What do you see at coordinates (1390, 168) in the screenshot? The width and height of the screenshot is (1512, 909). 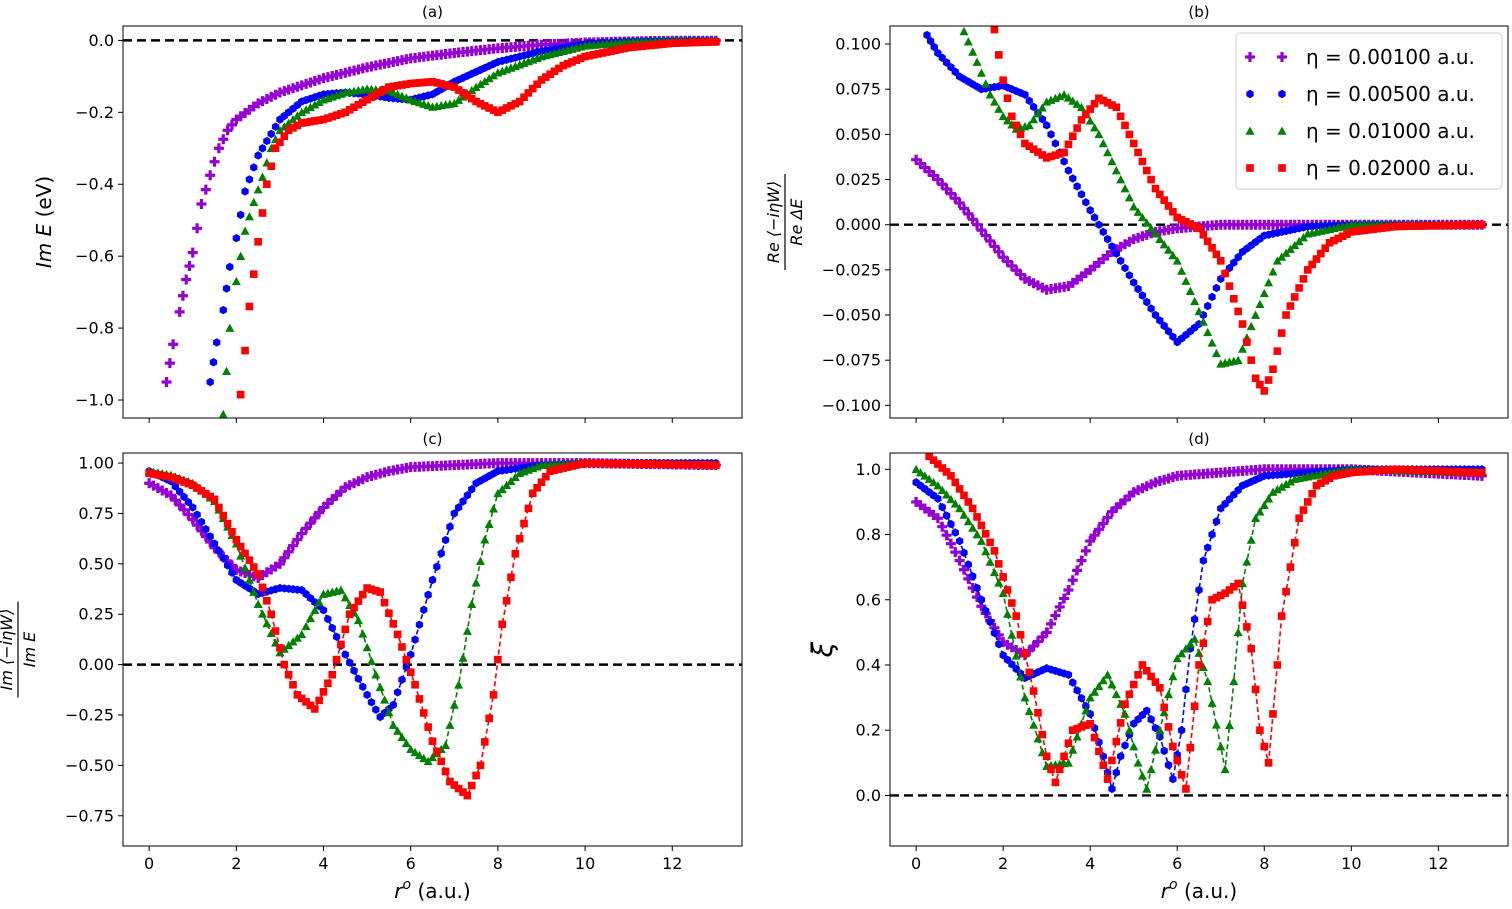 I see `legend-label: η = 0.02000 a.u.` at bounding box center [1390, 168].